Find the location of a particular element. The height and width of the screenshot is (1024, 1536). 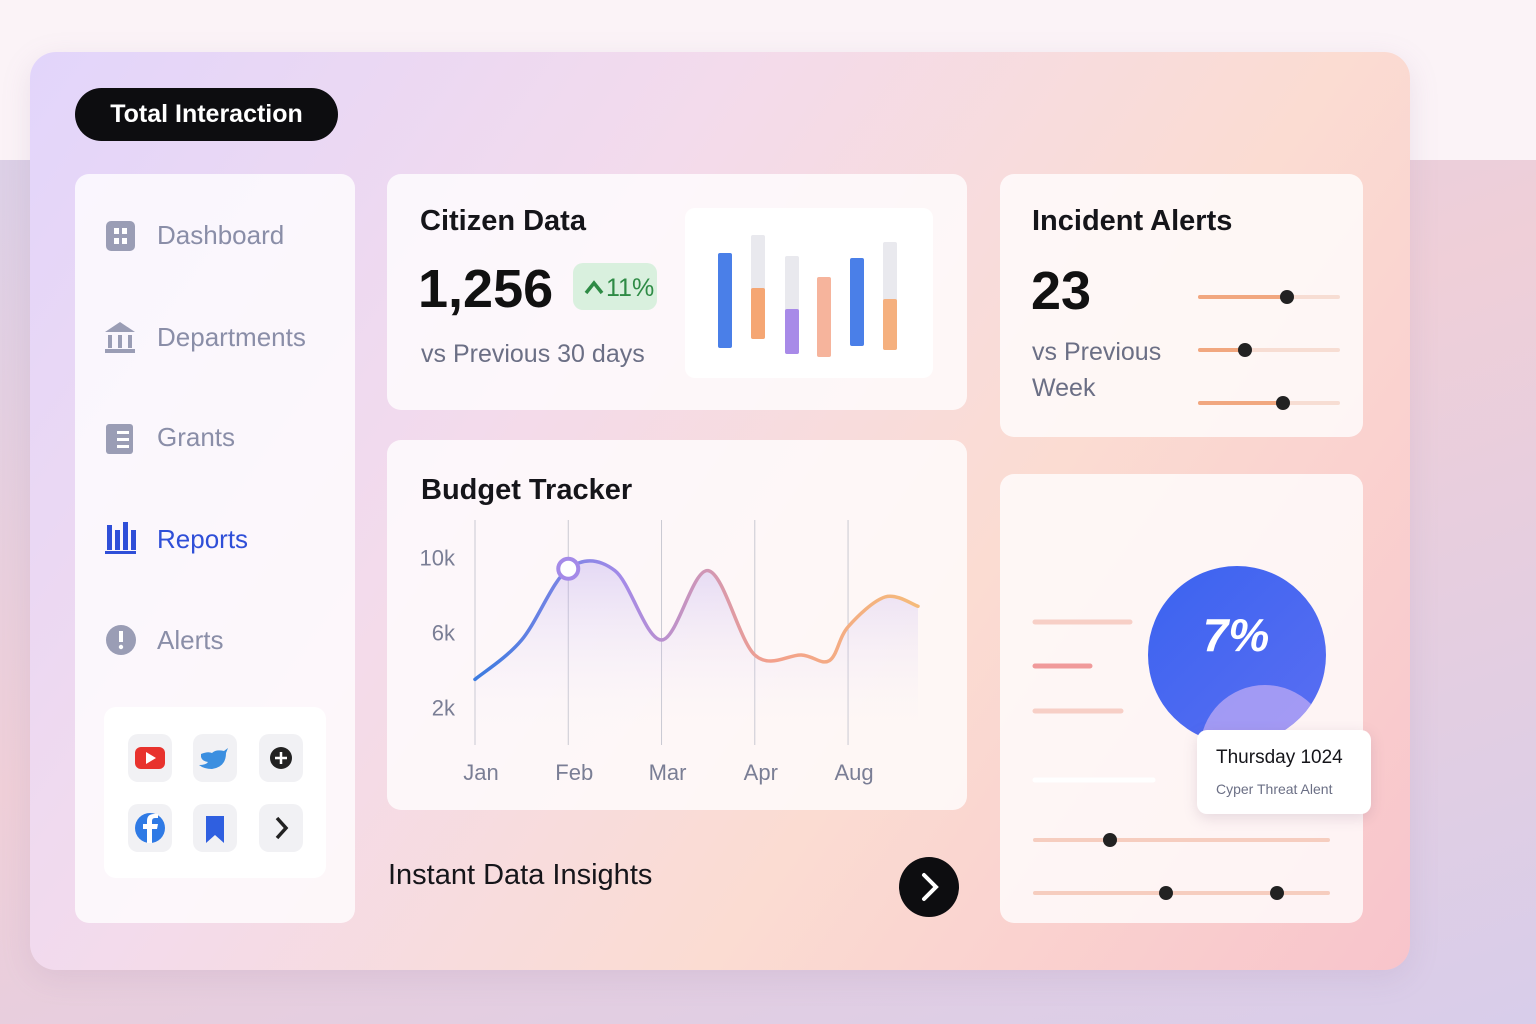

card-subtitle: vs Previous Week is located at coordinates (1097, 370).